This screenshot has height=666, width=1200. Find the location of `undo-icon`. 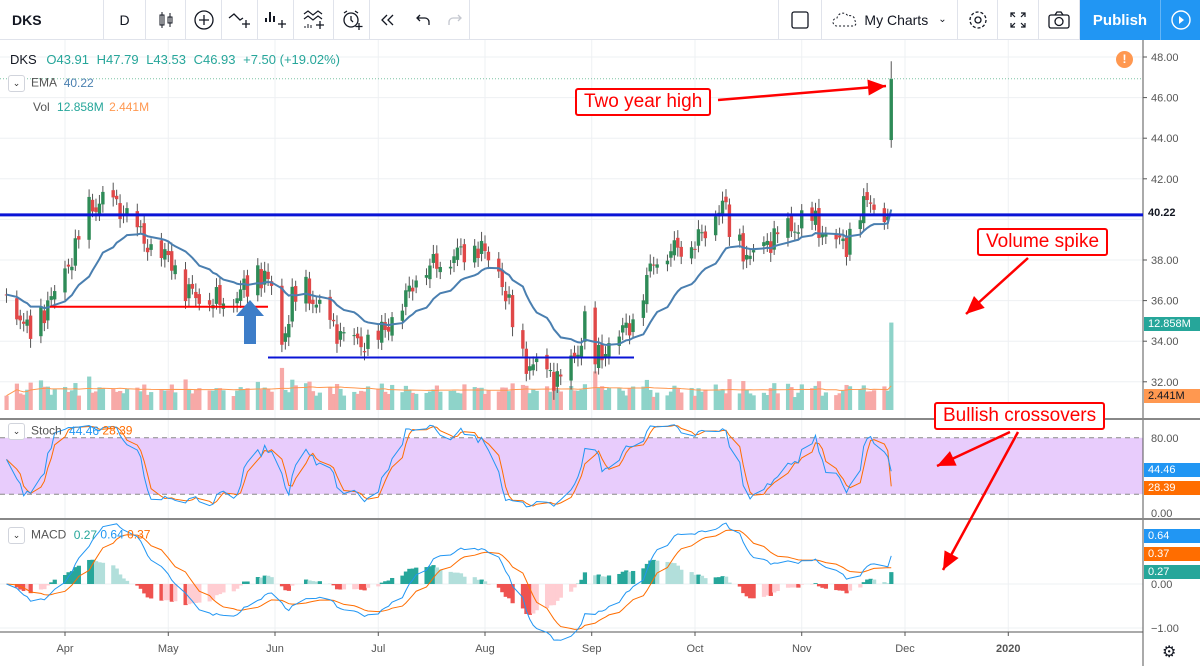

undo-icon is located at coordinates (423, 20).